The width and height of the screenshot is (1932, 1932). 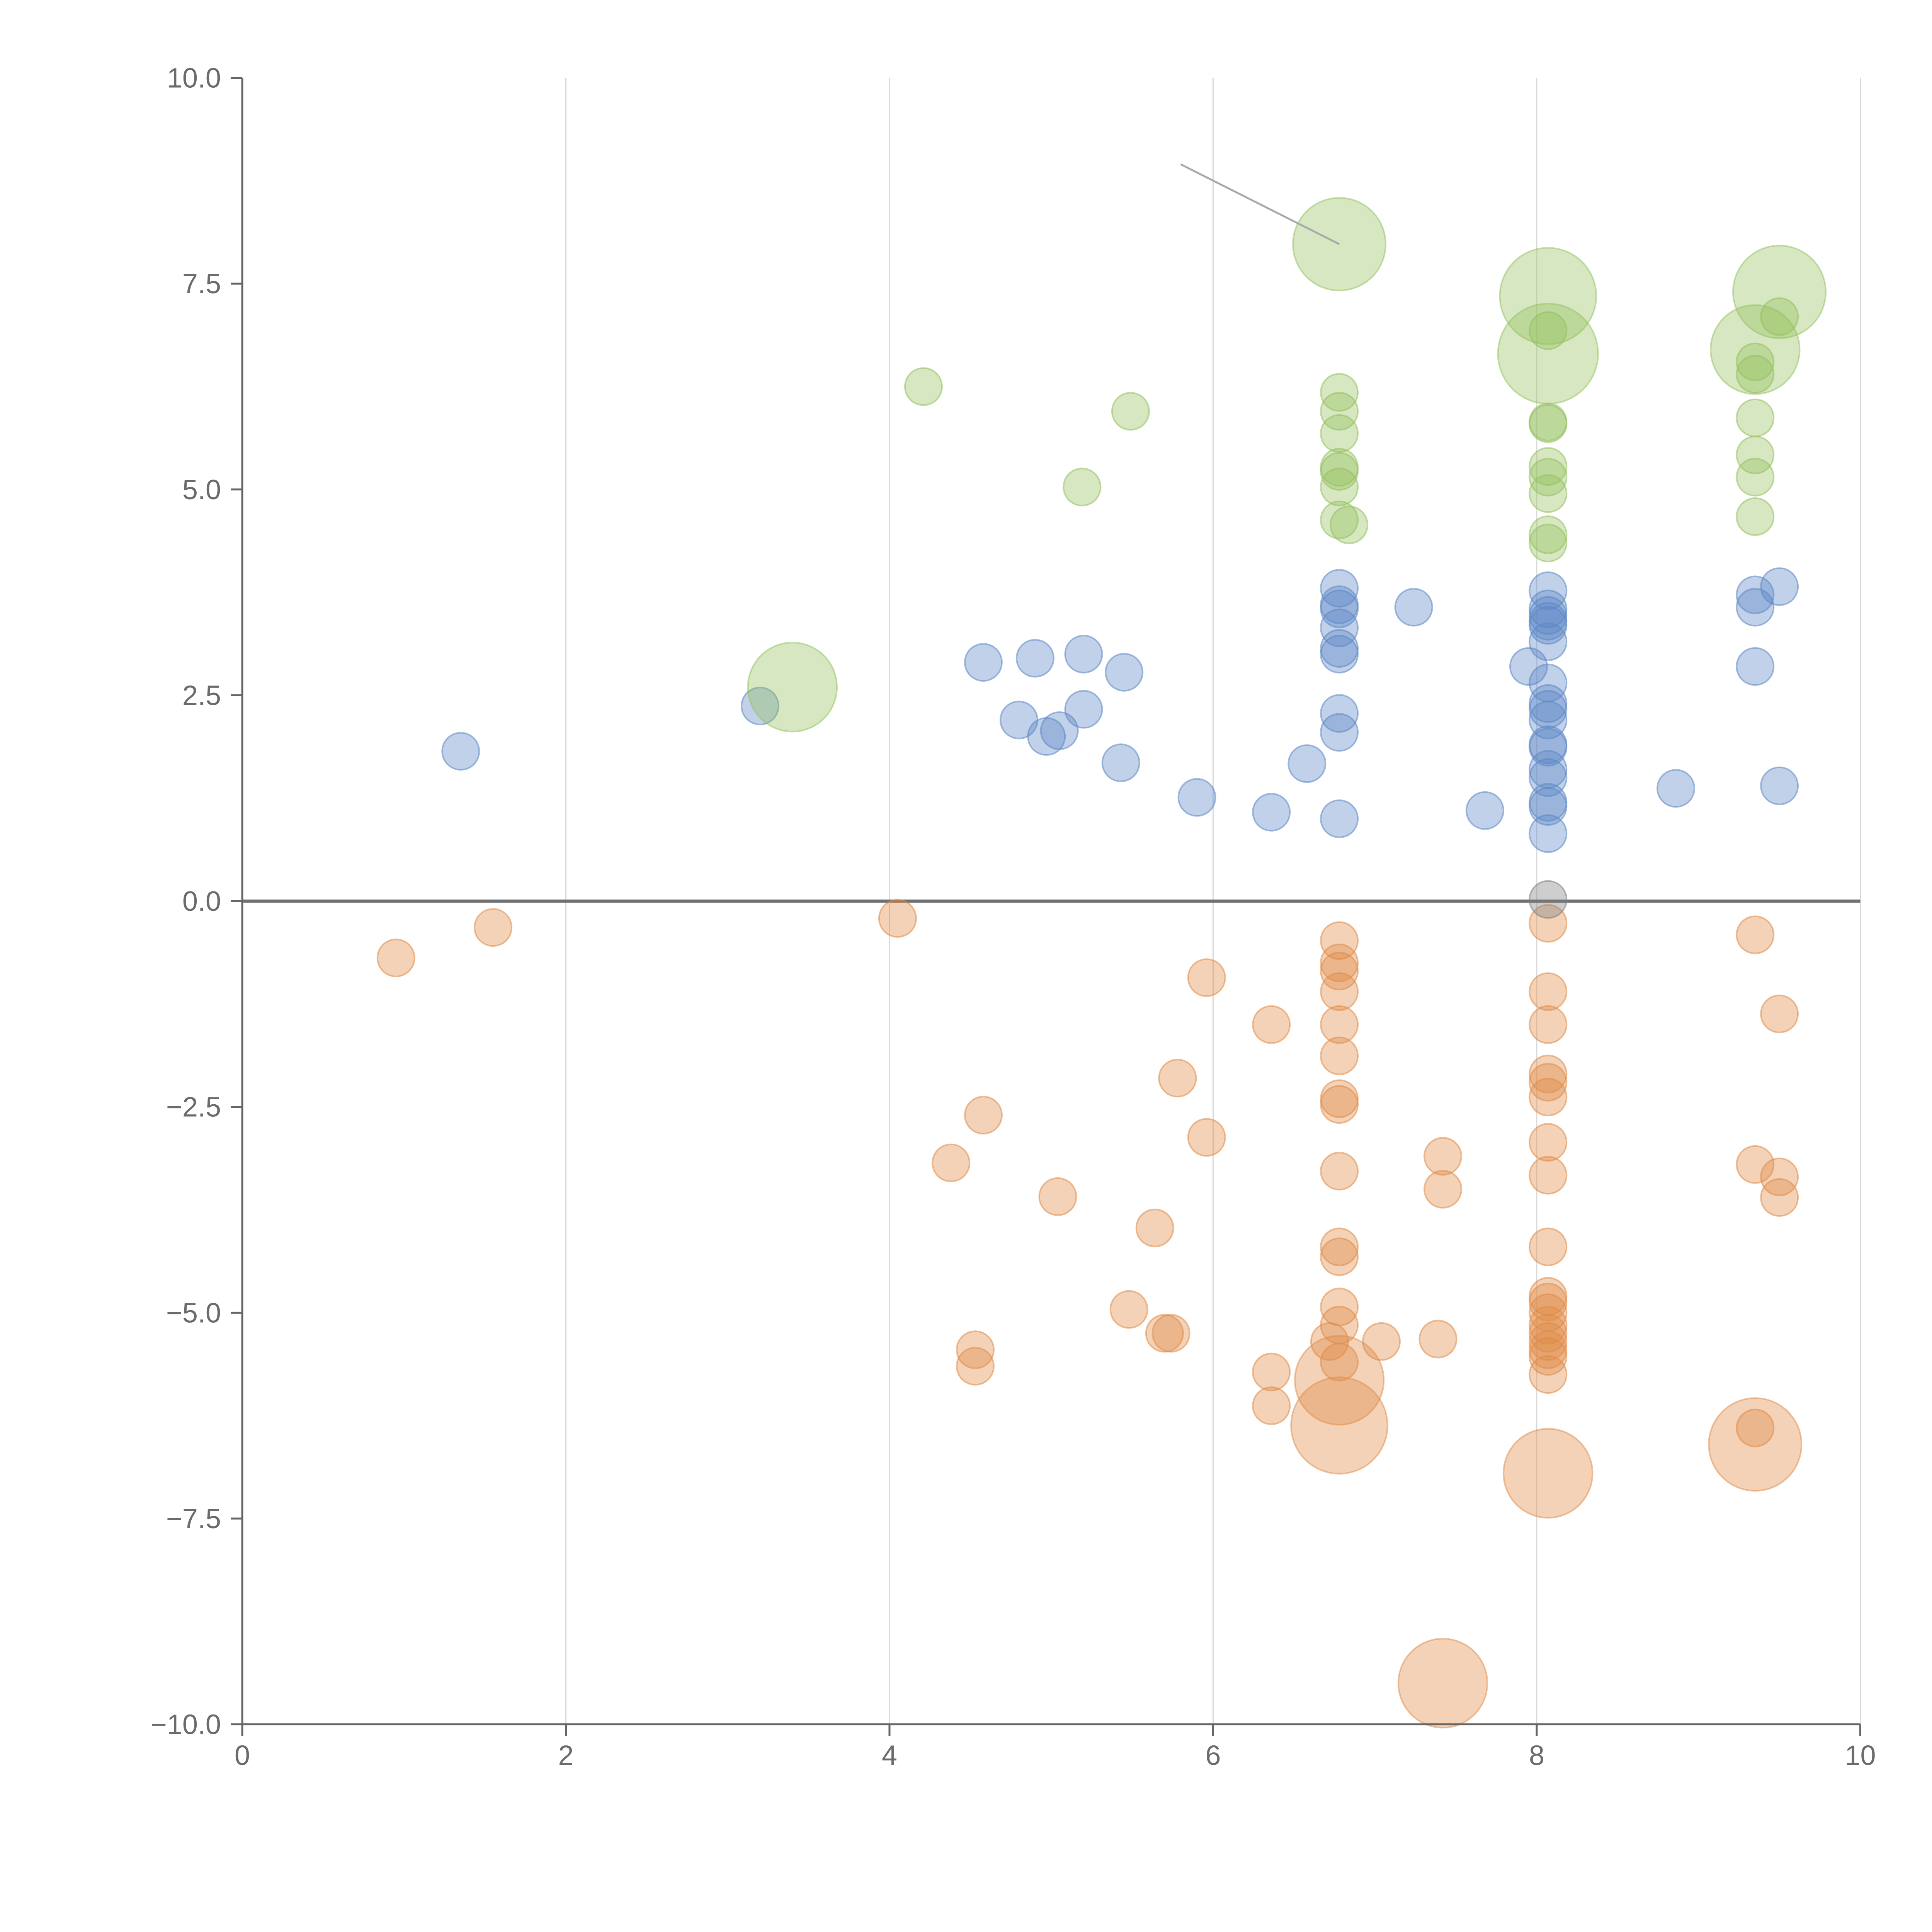 I want to click on x-tick-label-0: 0, so click(x=243, y=1756).